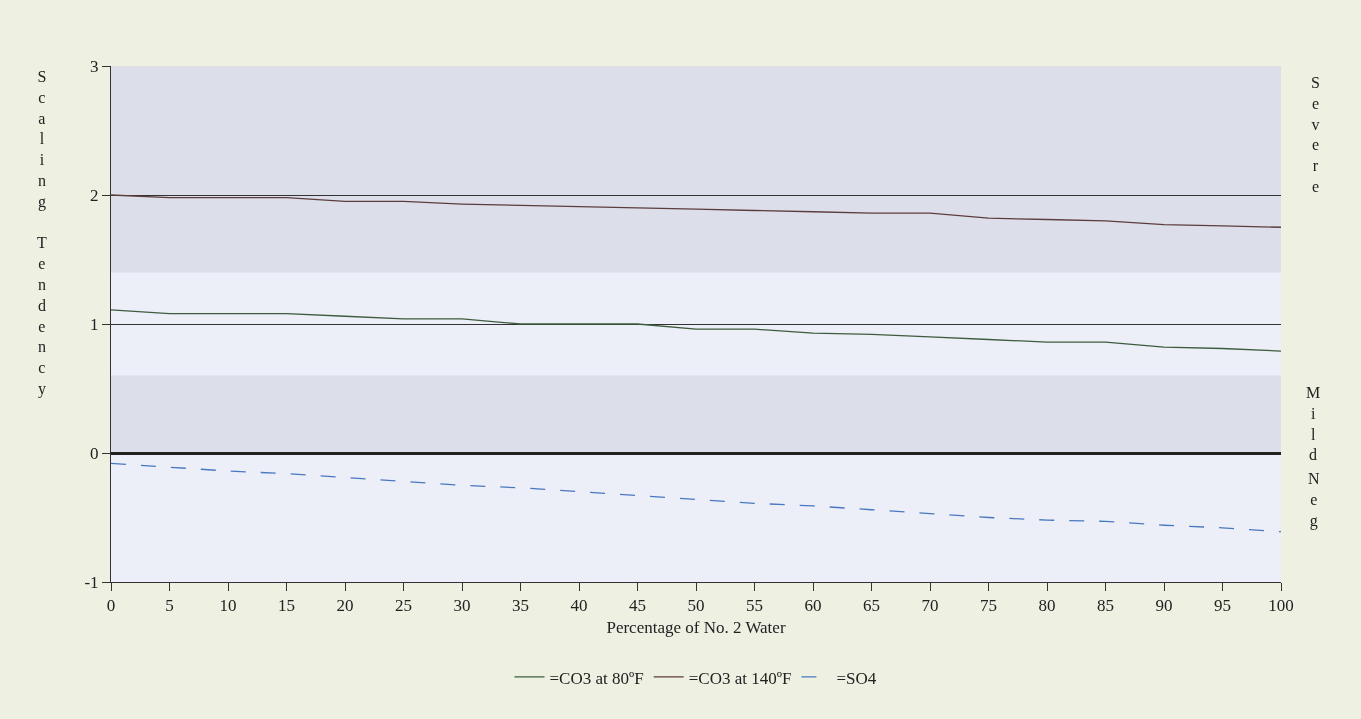 The image size is (1361, 719). I want to click on x-tick-label: 10, so click(228, 606).